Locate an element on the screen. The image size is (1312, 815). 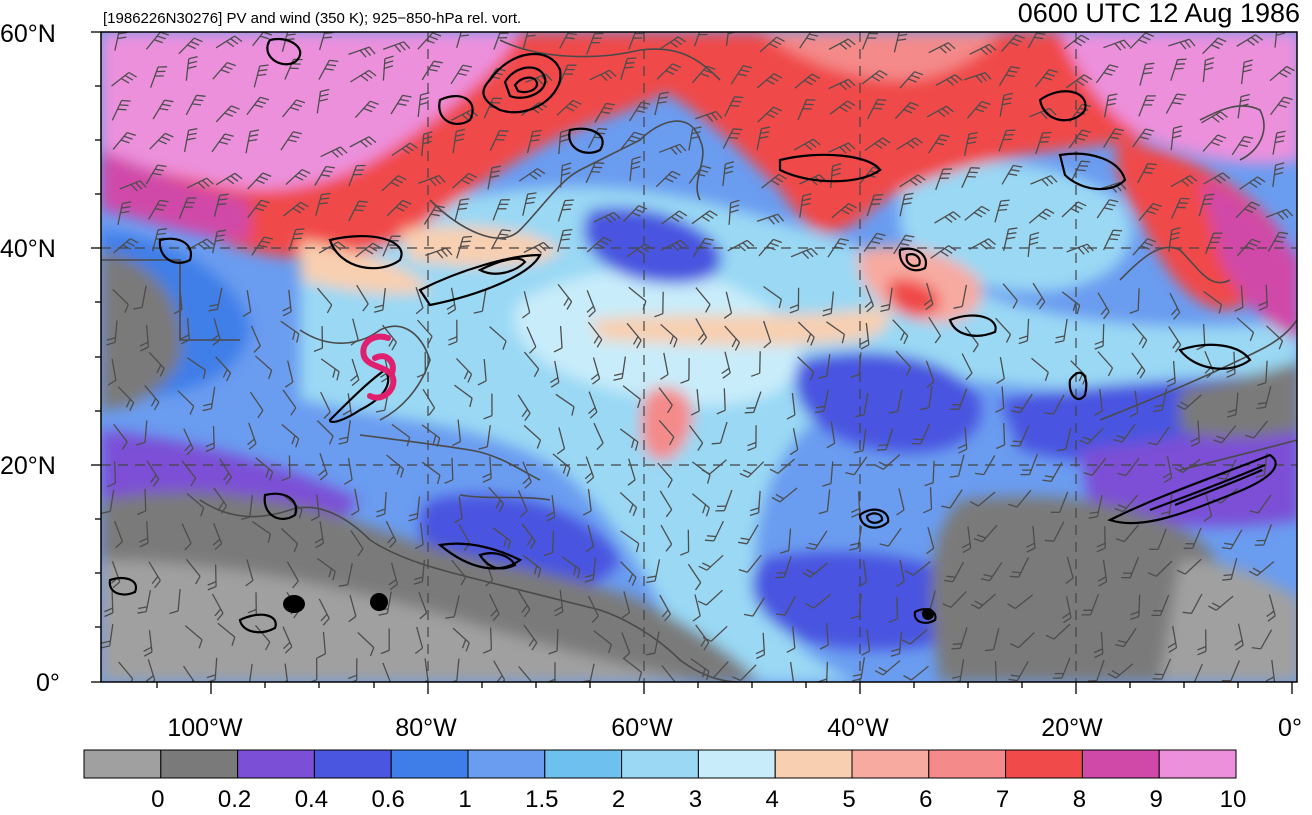
colorbar-label: 4 is located at coordinates (772, 800).